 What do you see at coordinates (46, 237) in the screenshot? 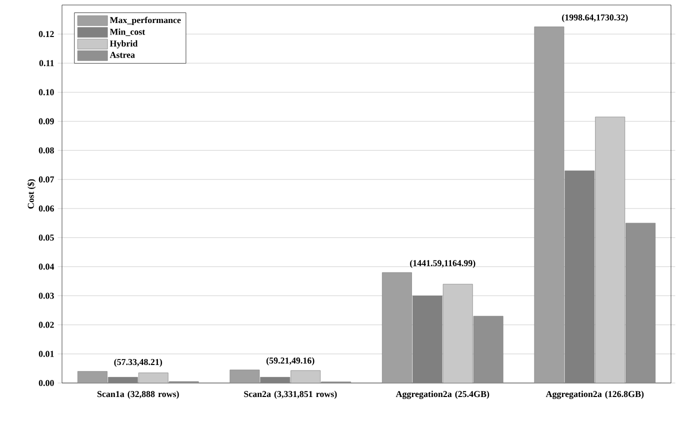
I see `y-tick-label: 0.05` at bounding box center [46, 237].